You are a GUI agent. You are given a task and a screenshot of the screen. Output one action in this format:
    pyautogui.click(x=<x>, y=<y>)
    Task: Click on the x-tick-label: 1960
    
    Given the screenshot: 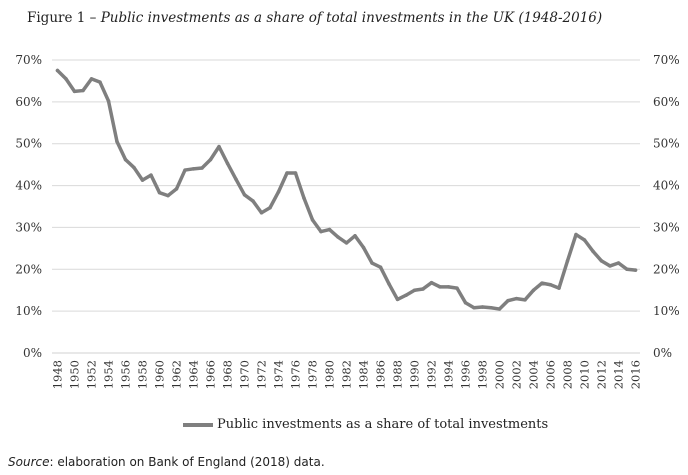 What is the action you would take?
    pyautogui.click(x=160, y=374)
    